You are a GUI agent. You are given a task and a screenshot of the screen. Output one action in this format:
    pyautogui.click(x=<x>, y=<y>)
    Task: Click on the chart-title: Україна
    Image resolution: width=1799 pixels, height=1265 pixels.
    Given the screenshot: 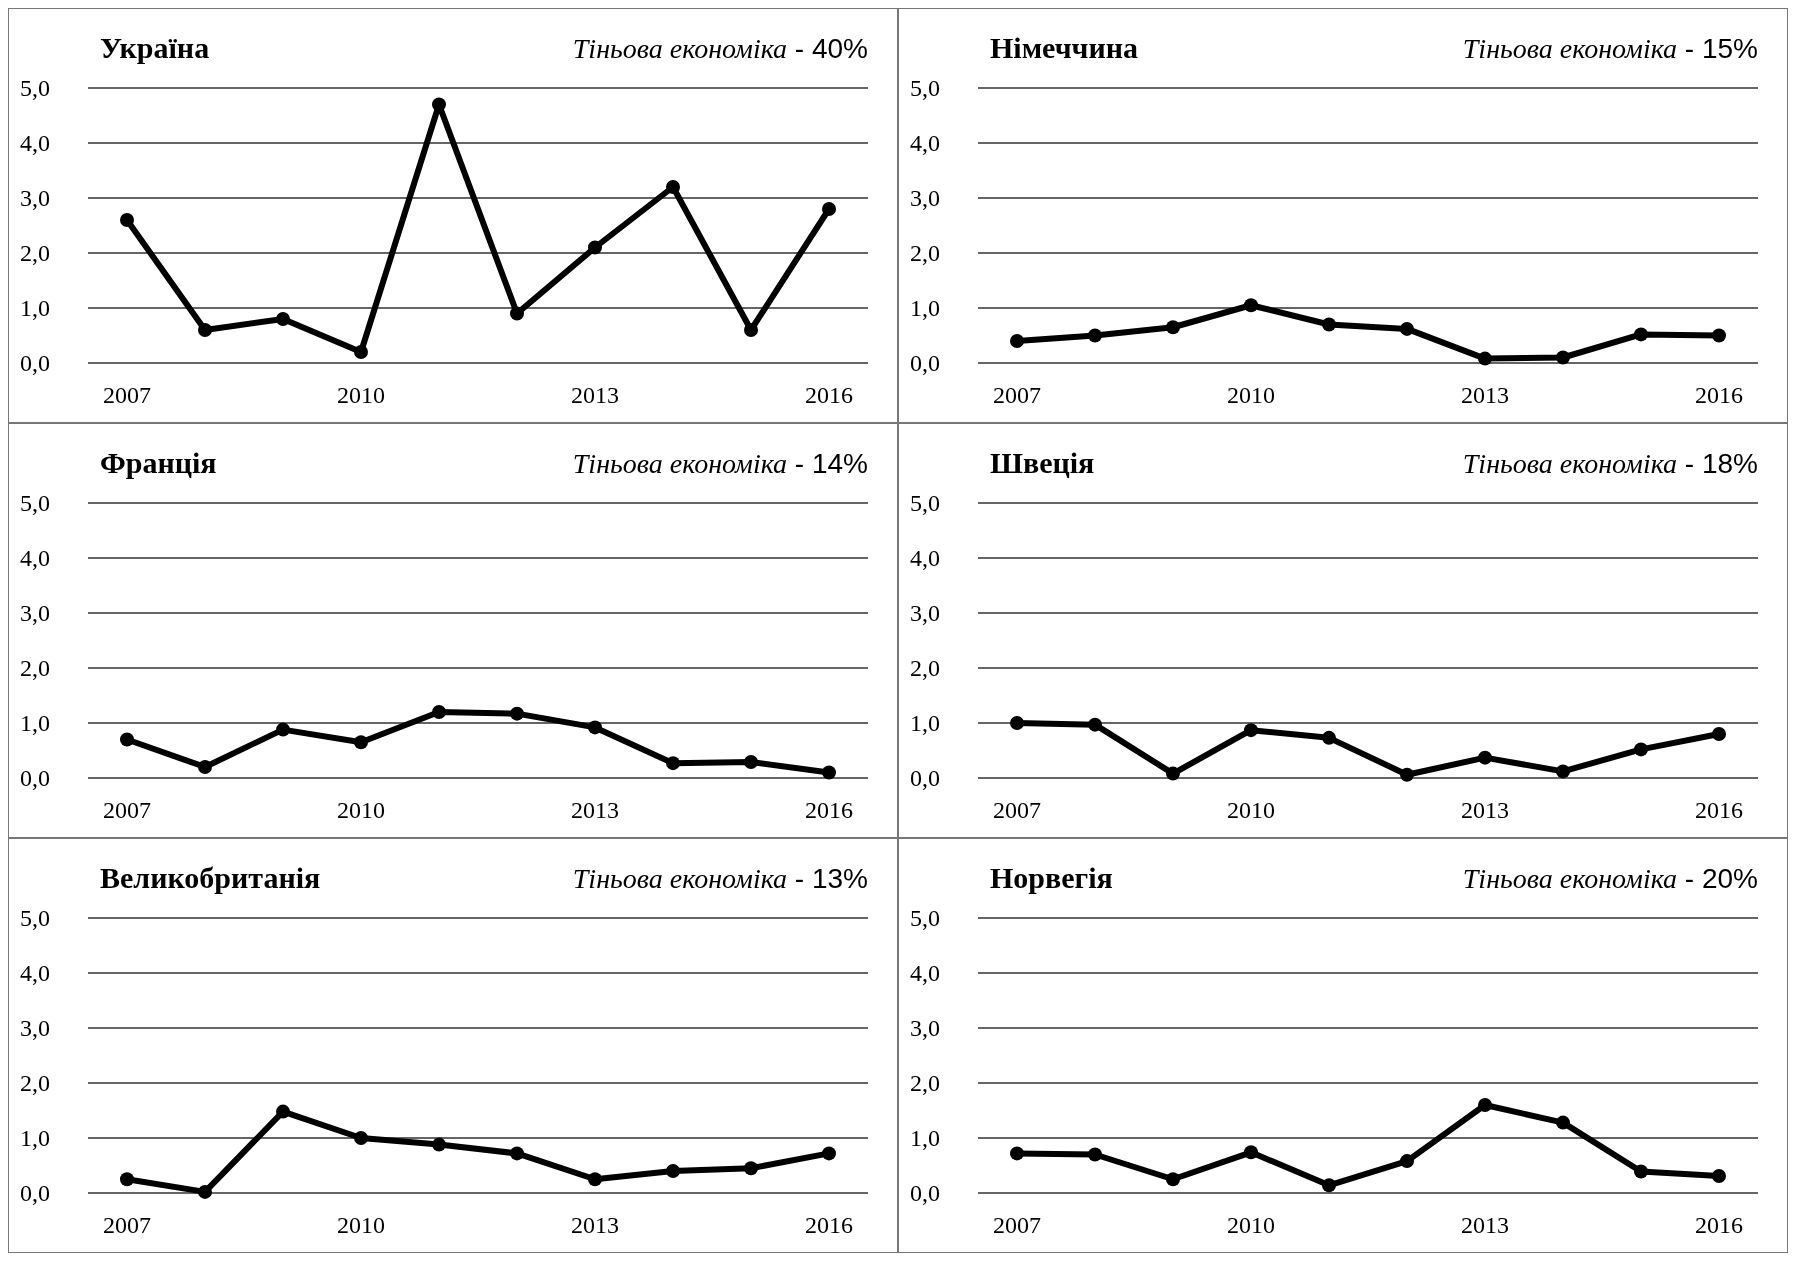 What is the action you would take?
    pyautogui.click(x=155, y=47)
    